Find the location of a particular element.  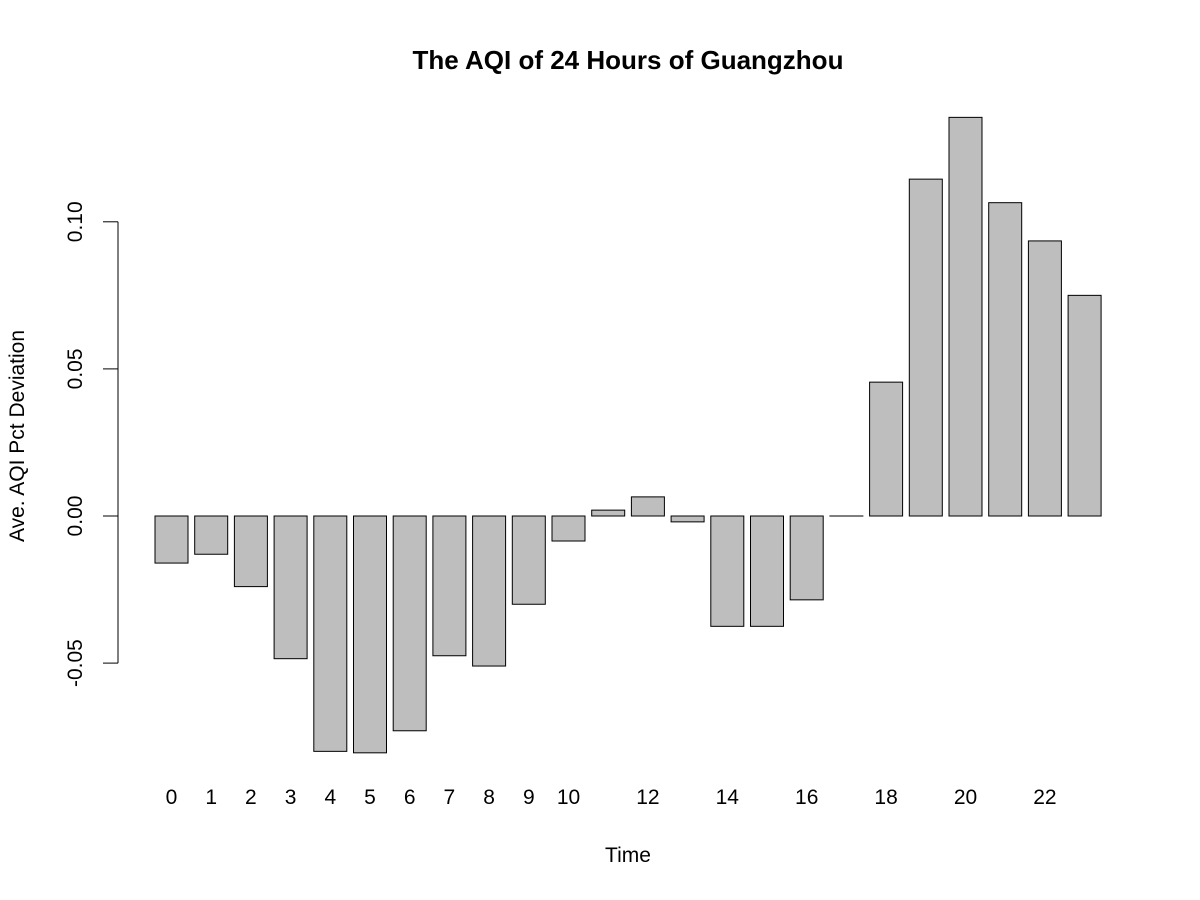

x-tick-label: 1 is located at coordinates (211, 797).